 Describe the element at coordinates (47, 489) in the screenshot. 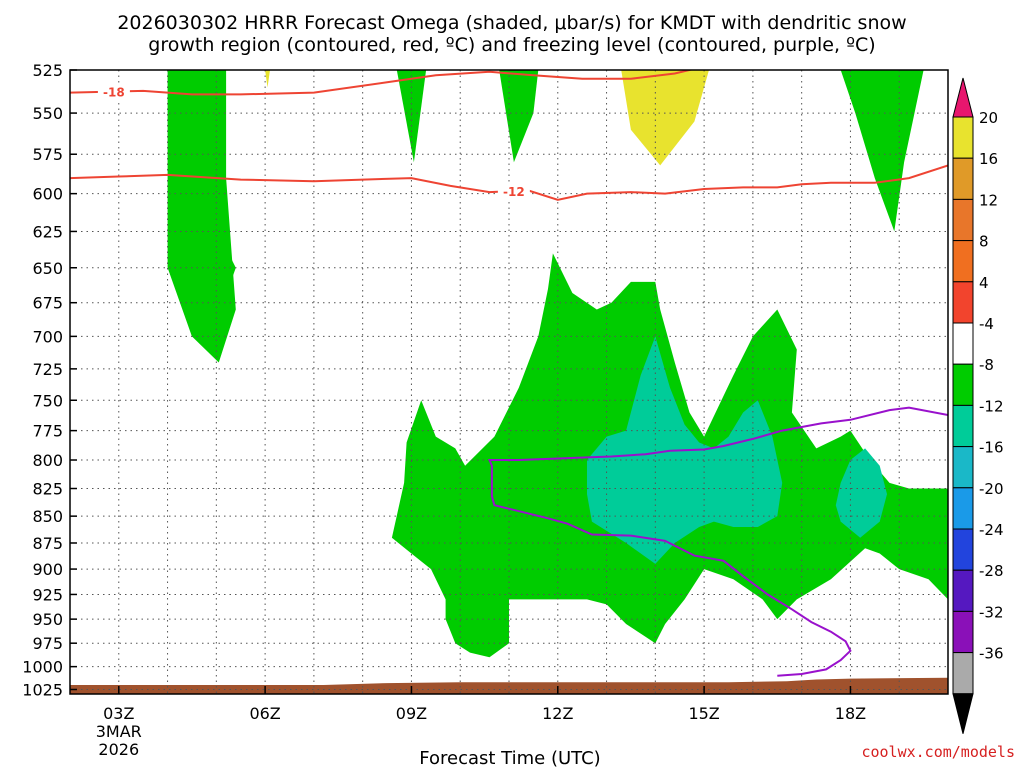

I see `y-tick-label-825: 825` at that location.